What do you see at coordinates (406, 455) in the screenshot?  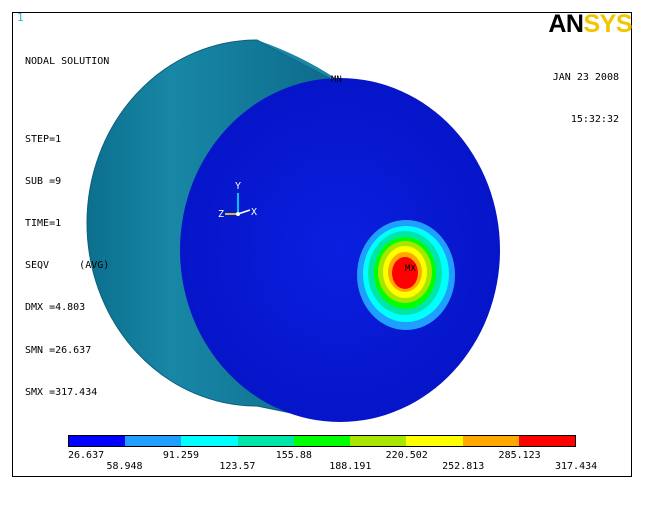 I see `legend-tick-label: 220.502` at bounding box center [406, 455].